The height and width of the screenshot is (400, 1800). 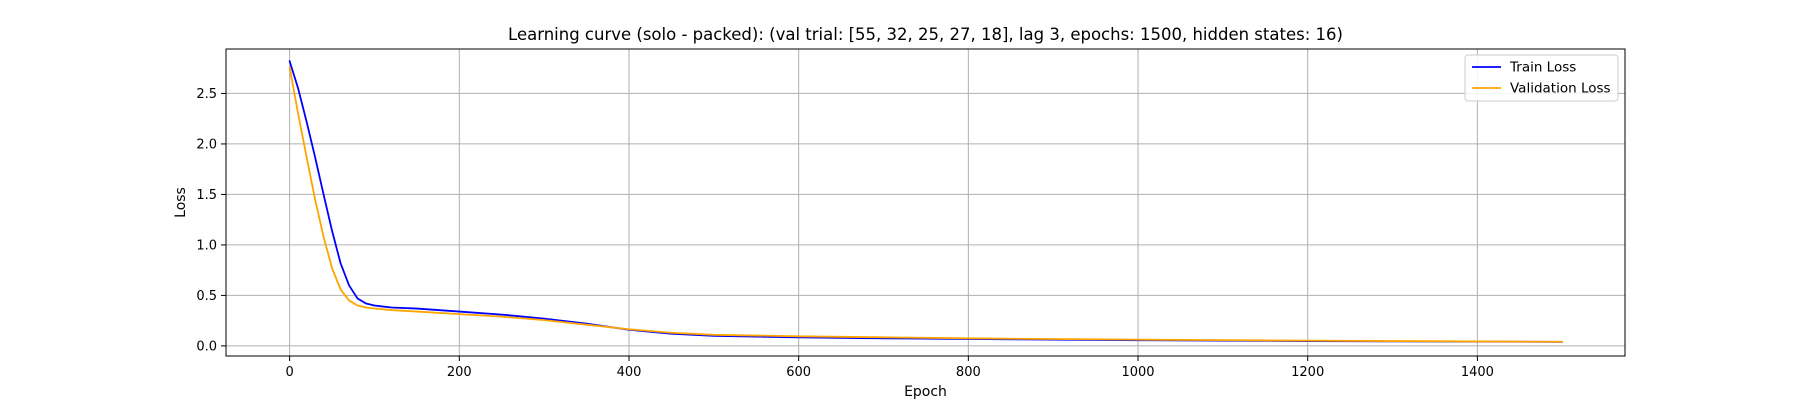 I want to click on y-tick-label-5: 2.5, so click(x=206, y=94).